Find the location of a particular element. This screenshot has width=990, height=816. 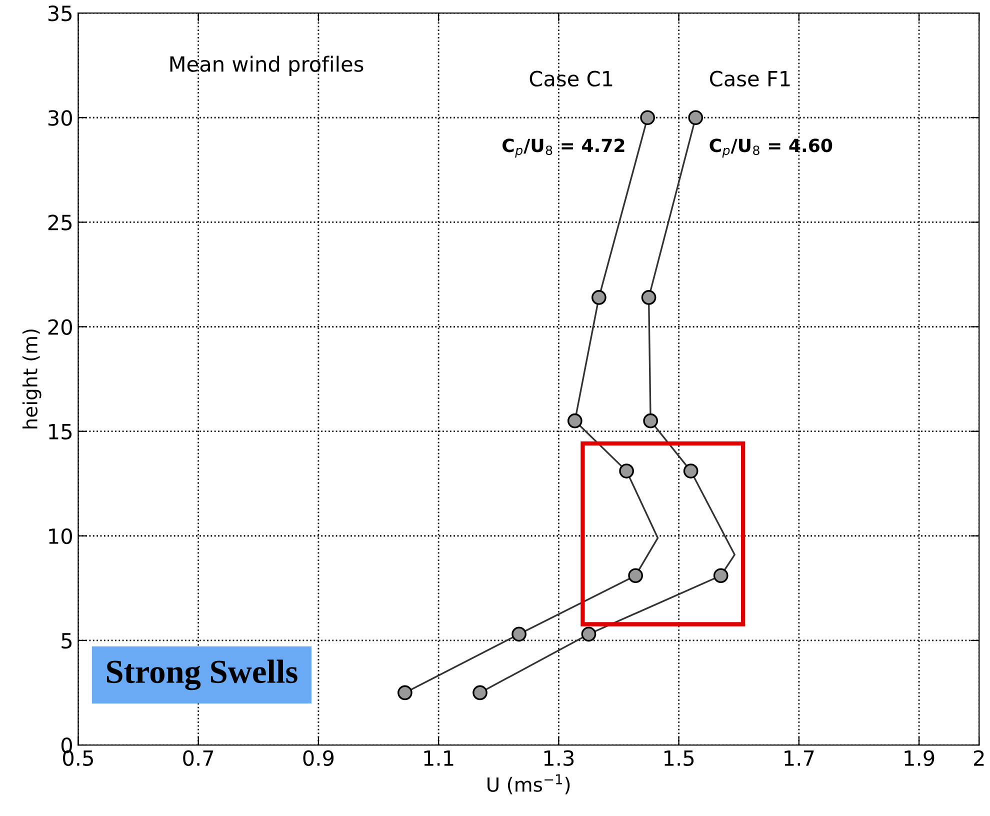

x-tick-label: 2 is located at coordinates (979, 758).